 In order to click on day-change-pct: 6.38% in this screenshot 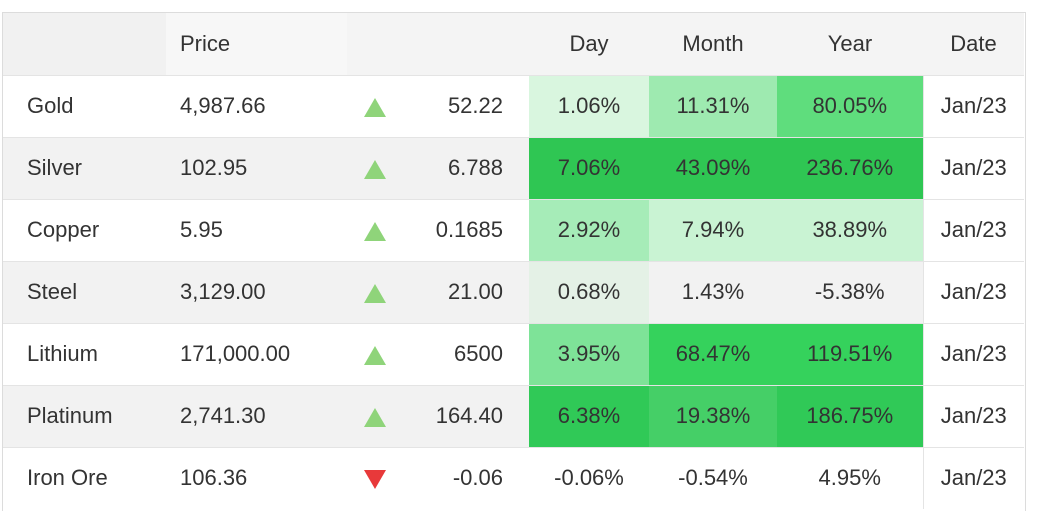, I will do `click(589, 416)`.